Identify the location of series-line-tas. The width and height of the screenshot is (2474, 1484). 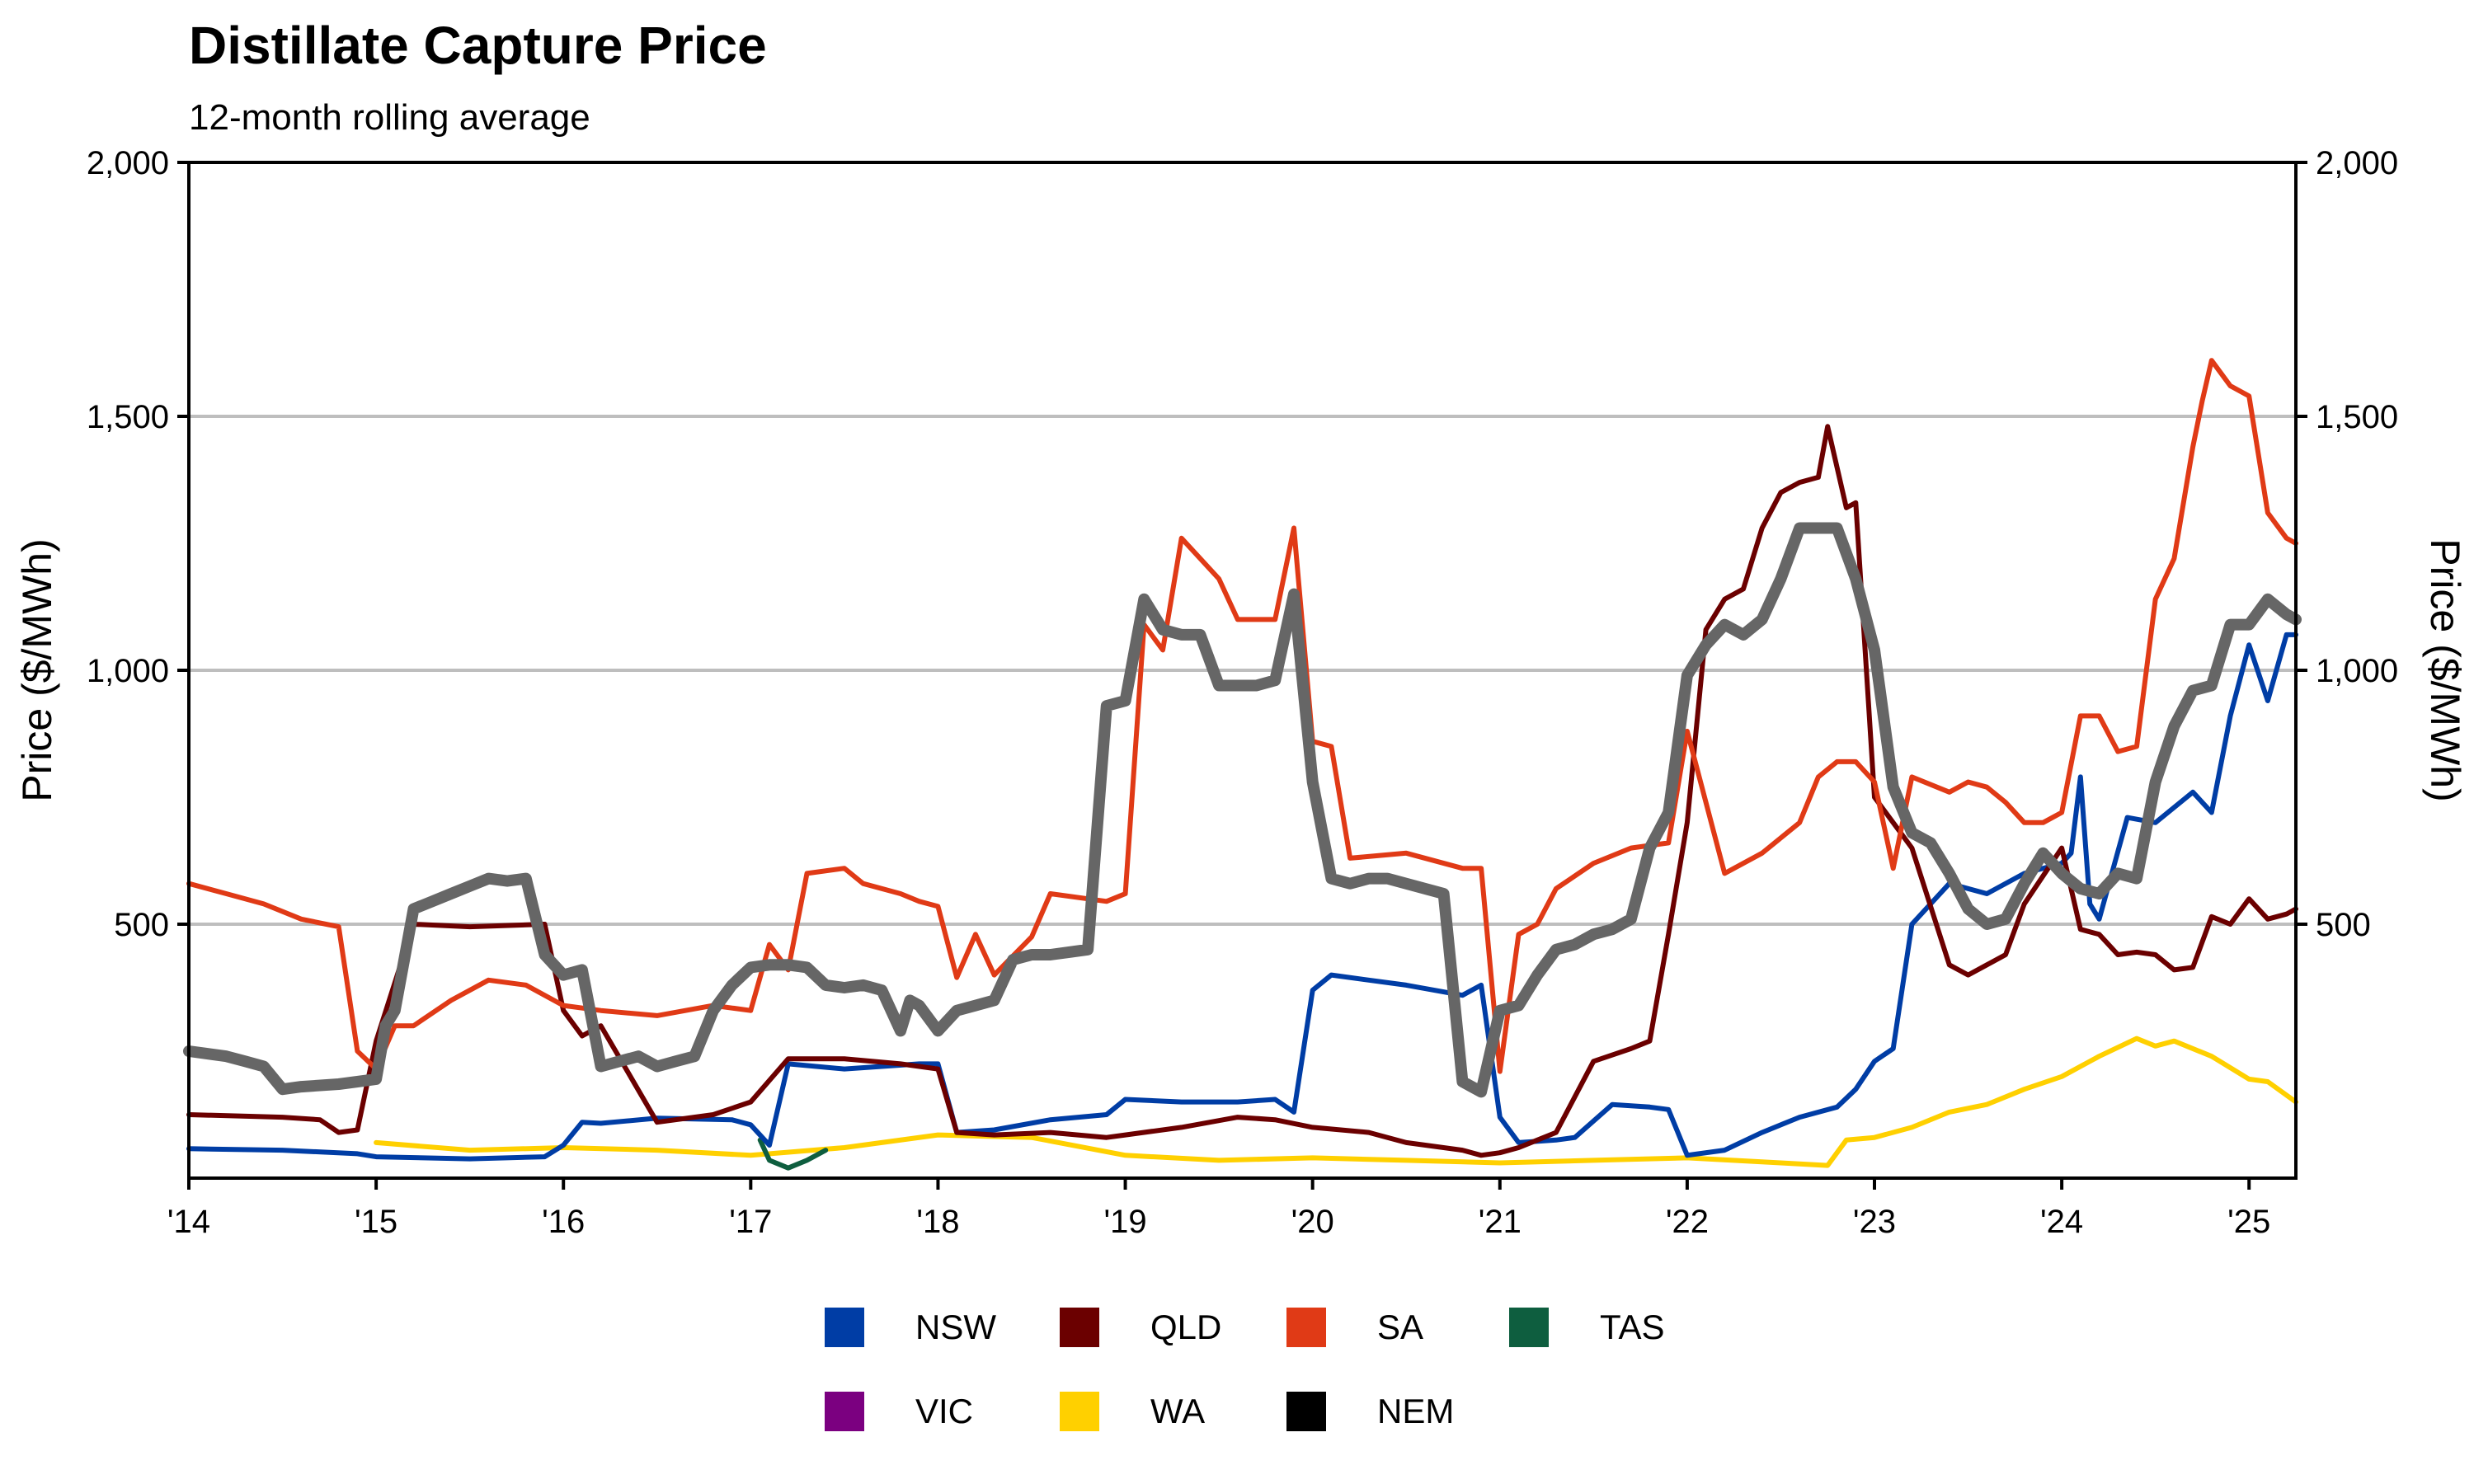
(793, 1154).